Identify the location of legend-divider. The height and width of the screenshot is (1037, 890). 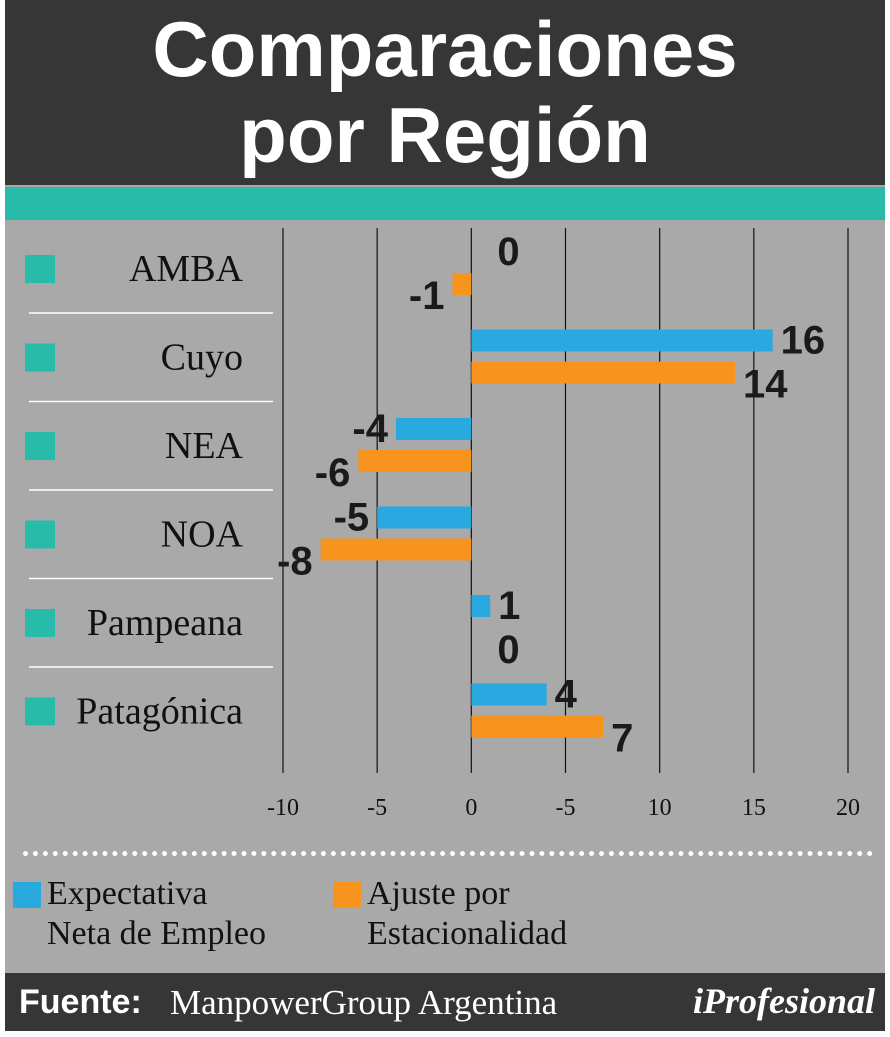
(448, 853).